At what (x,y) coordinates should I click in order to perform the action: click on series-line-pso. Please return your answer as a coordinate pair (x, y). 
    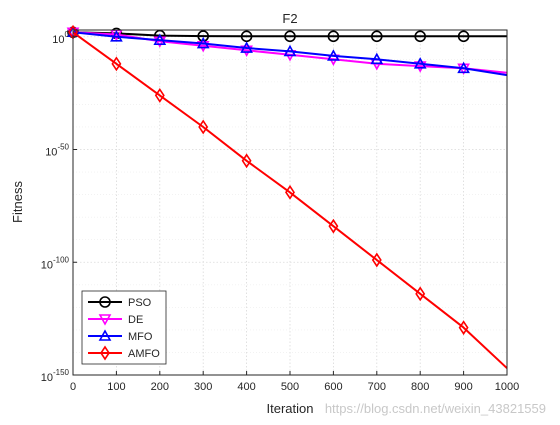
    Looking at the image, I should click on (289, 34).